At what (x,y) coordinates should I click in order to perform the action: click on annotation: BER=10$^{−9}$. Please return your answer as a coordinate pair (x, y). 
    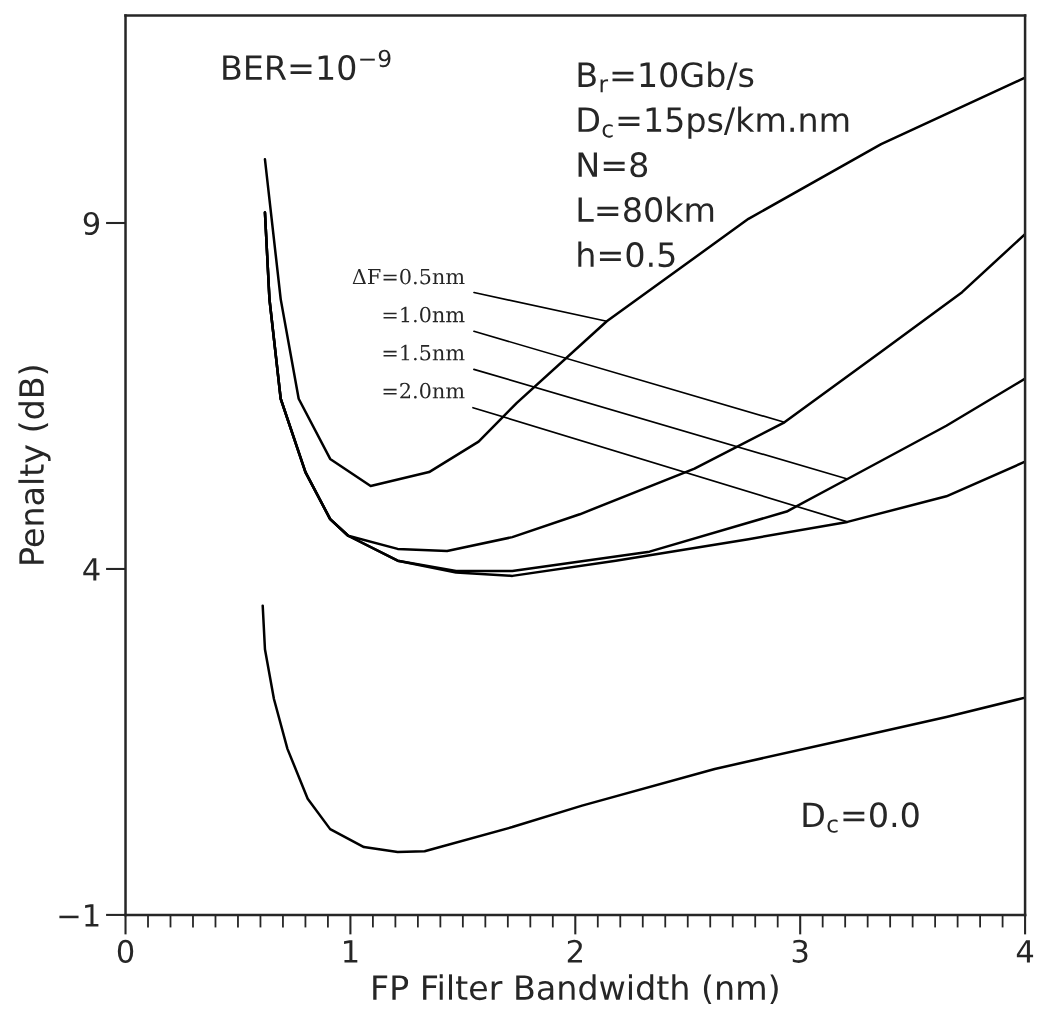
    Looking at the image, I should click on (307, 65).